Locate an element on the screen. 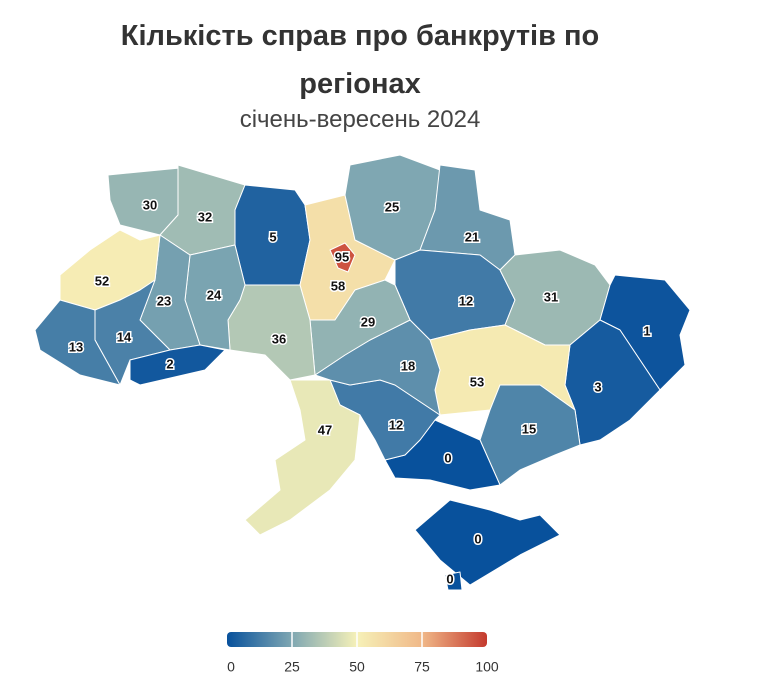 The image size is (774, 695). region-value-label: 30 is located at coordinates (150, 204).